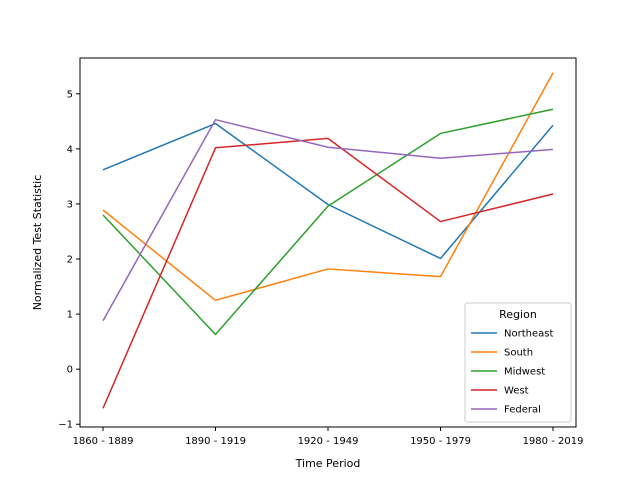  I want to click on y-tick-label: 1, so click(70, 315).